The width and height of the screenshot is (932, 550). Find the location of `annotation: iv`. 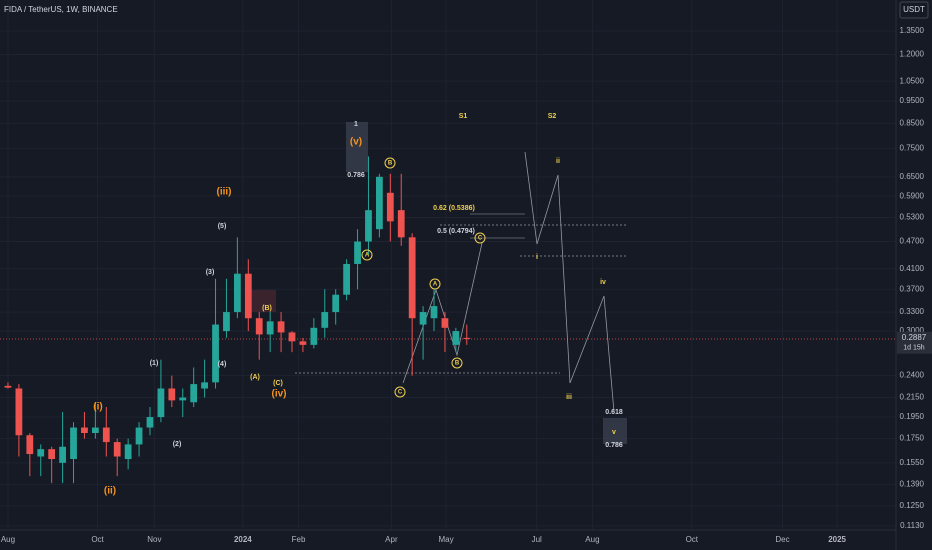

annotation: iv is located at coordinates (603, 282).